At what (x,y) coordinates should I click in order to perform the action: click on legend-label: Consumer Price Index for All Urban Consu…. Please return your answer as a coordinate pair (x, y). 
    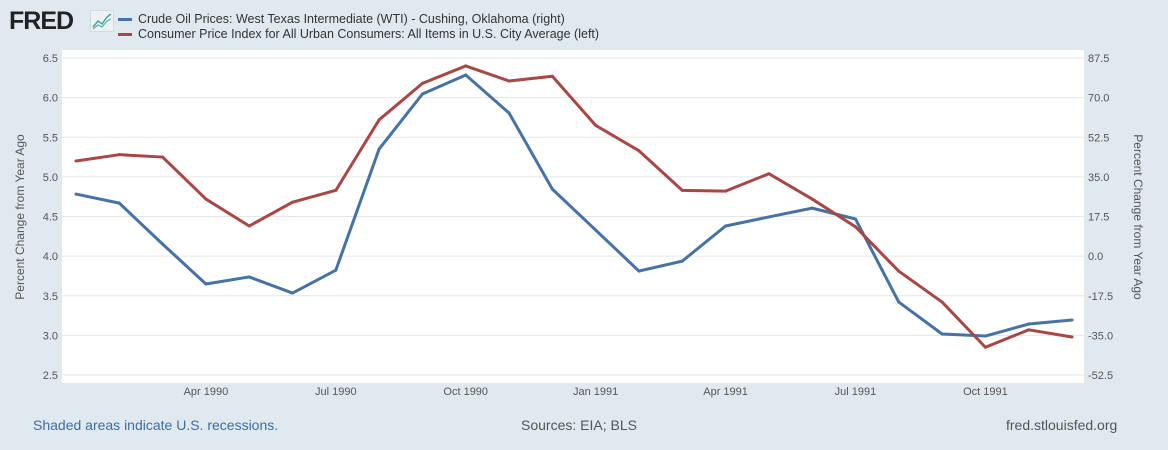
    Looking at the image, I should click on (369, 34).